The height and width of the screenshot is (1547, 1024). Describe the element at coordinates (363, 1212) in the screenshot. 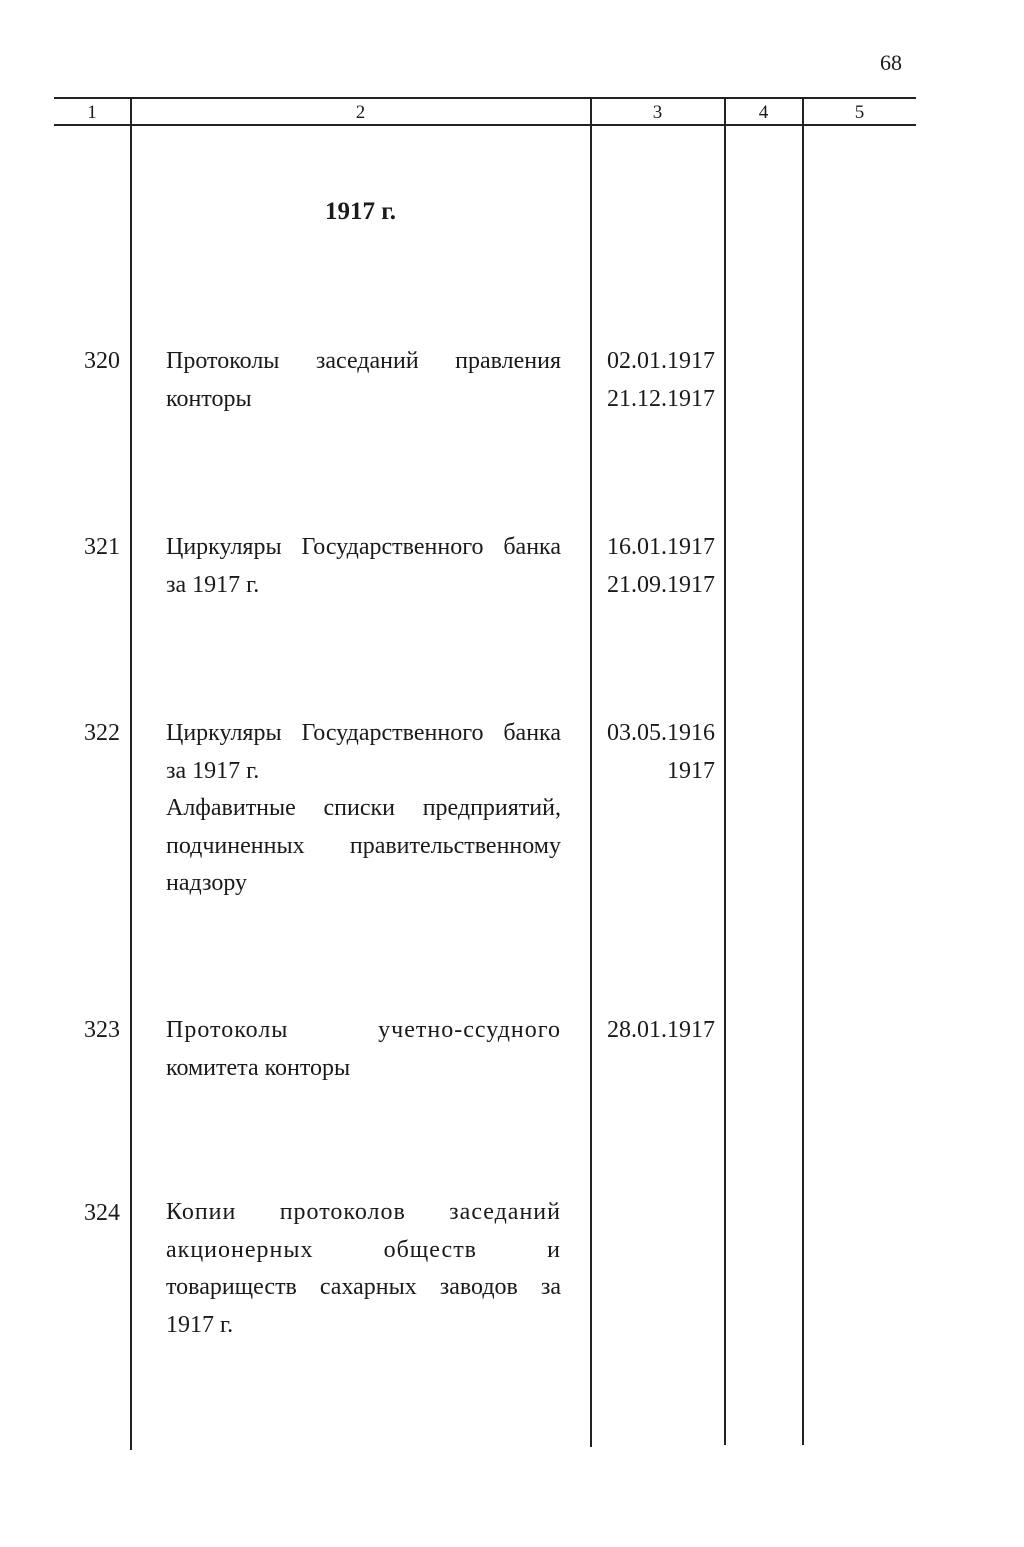

I see `description-line: Копии протоколов заседаний` at that location.